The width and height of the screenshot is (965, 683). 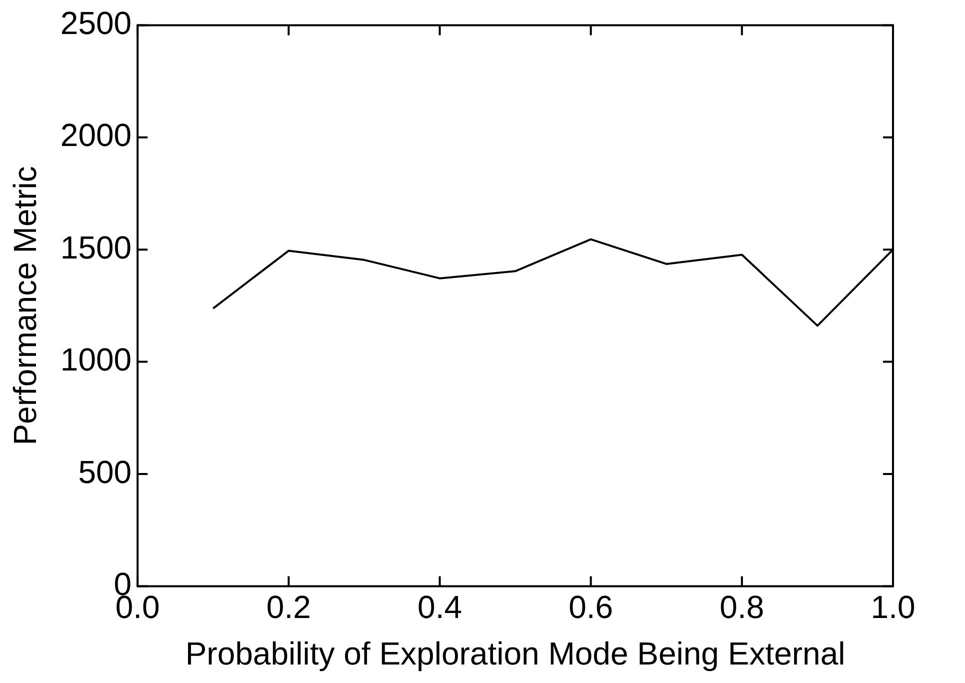 What do you see at coordinates (96, 360) in the screenshot?
I see `y-tick-label: 1000` at bounding box center [96, 360].